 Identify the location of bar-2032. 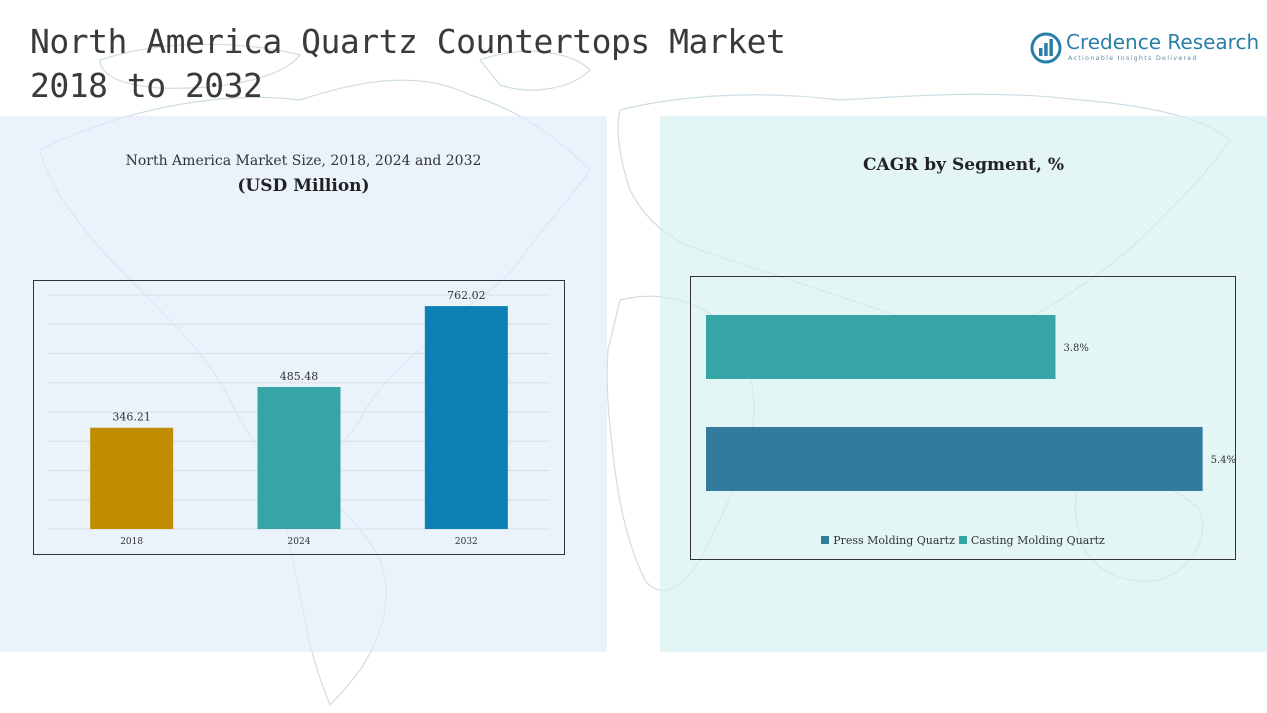
(466, 417).